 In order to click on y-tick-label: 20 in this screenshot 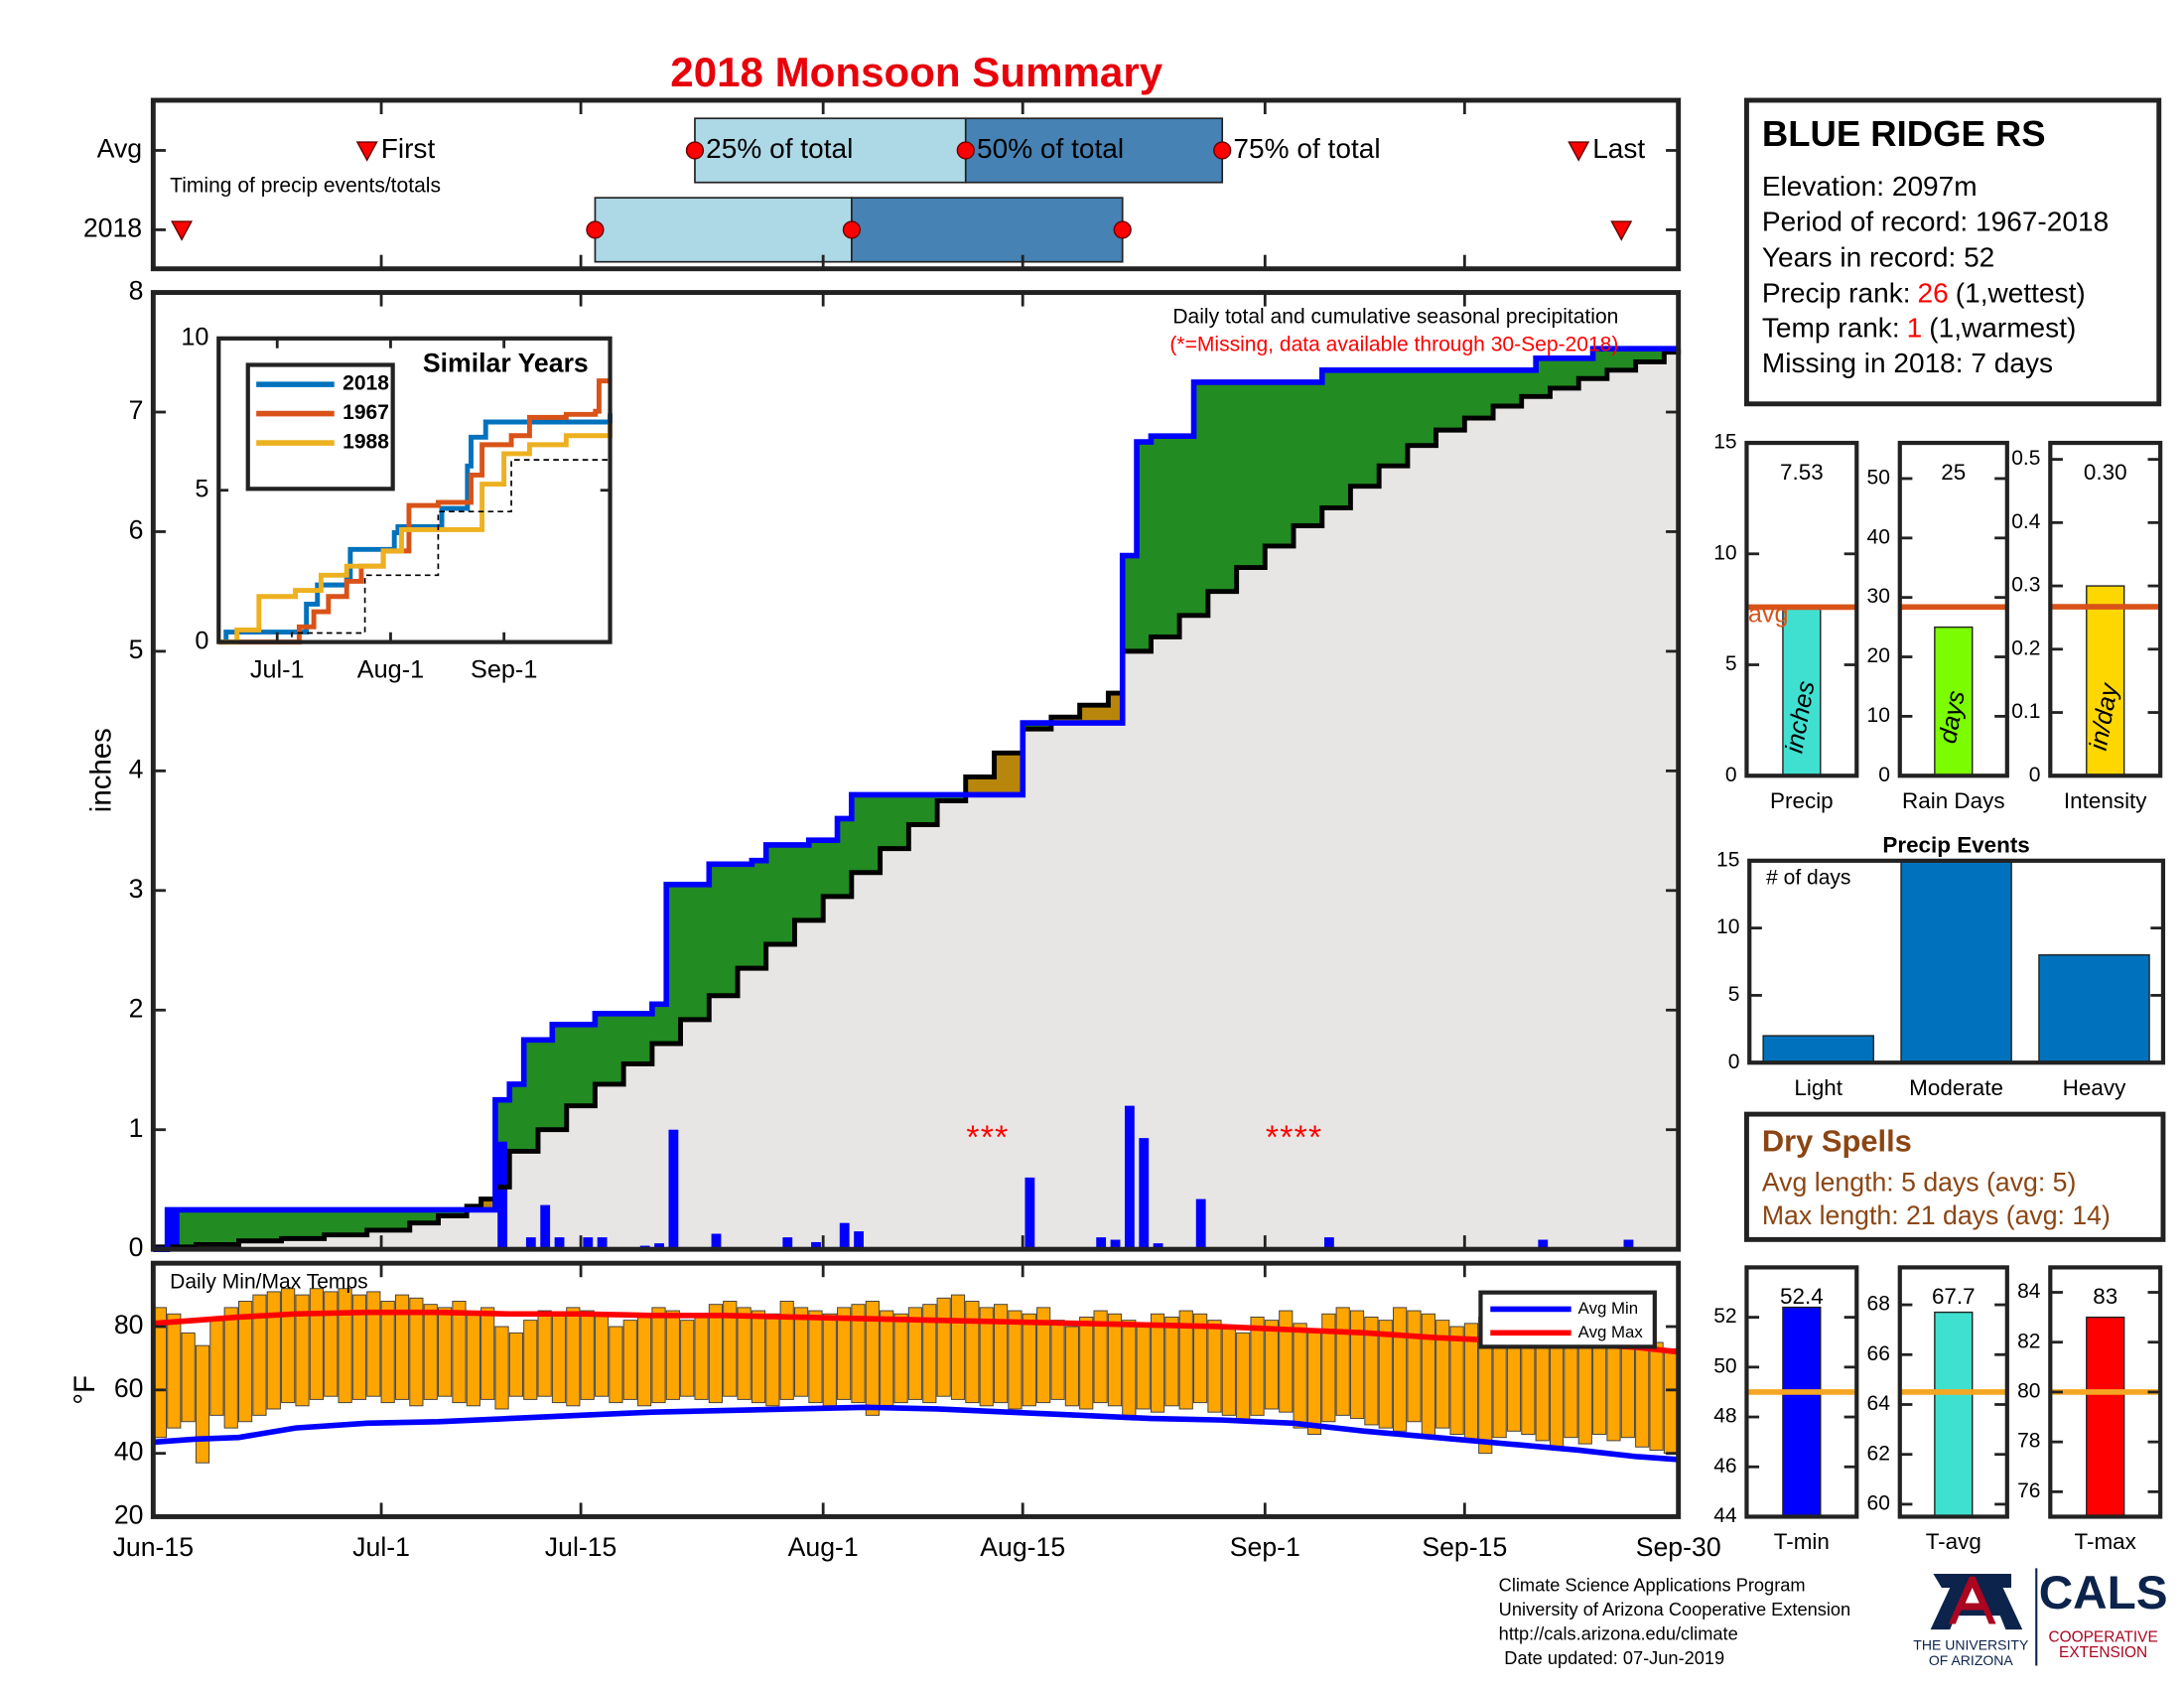, I will do `click(1878, 655)`.